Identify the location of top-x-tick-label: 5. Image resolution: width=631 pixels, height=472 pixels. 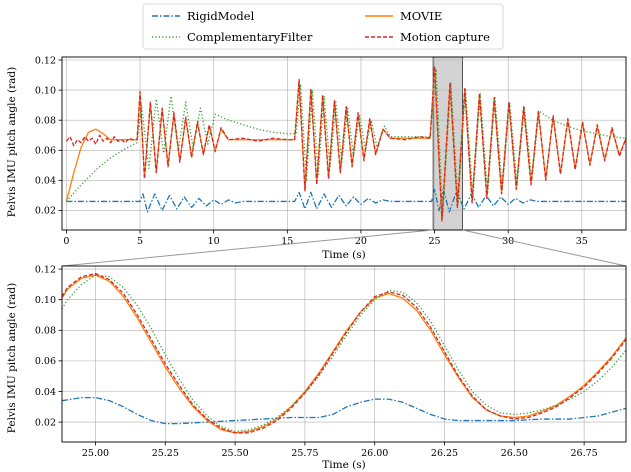
(140, 241).